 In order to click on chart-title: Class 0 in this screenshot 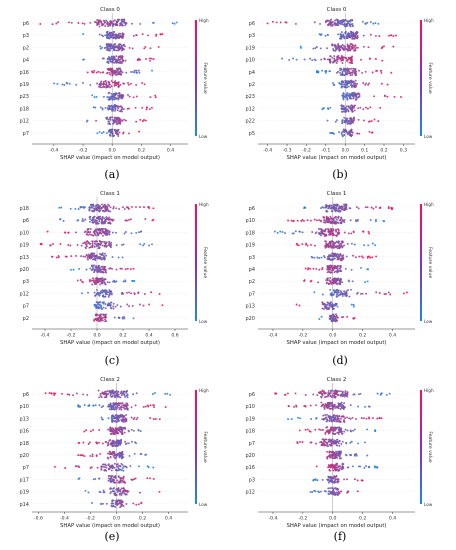, I will do `click(337, 10)`.